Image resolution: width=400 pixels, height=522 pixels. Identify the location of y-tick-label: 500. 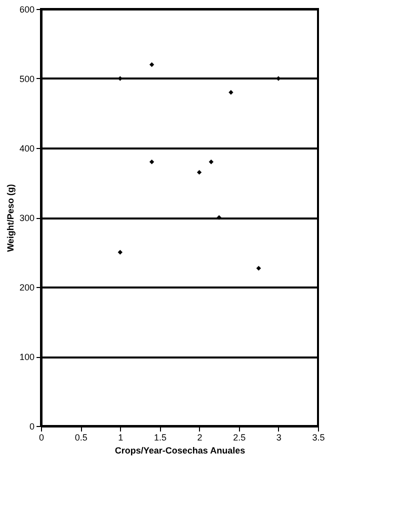
(26, 79).